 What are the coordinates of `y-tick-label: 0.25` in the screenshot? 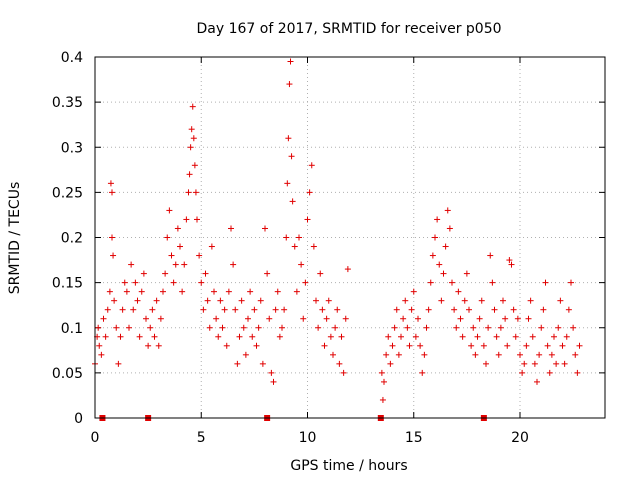 It's located at (67, 193).